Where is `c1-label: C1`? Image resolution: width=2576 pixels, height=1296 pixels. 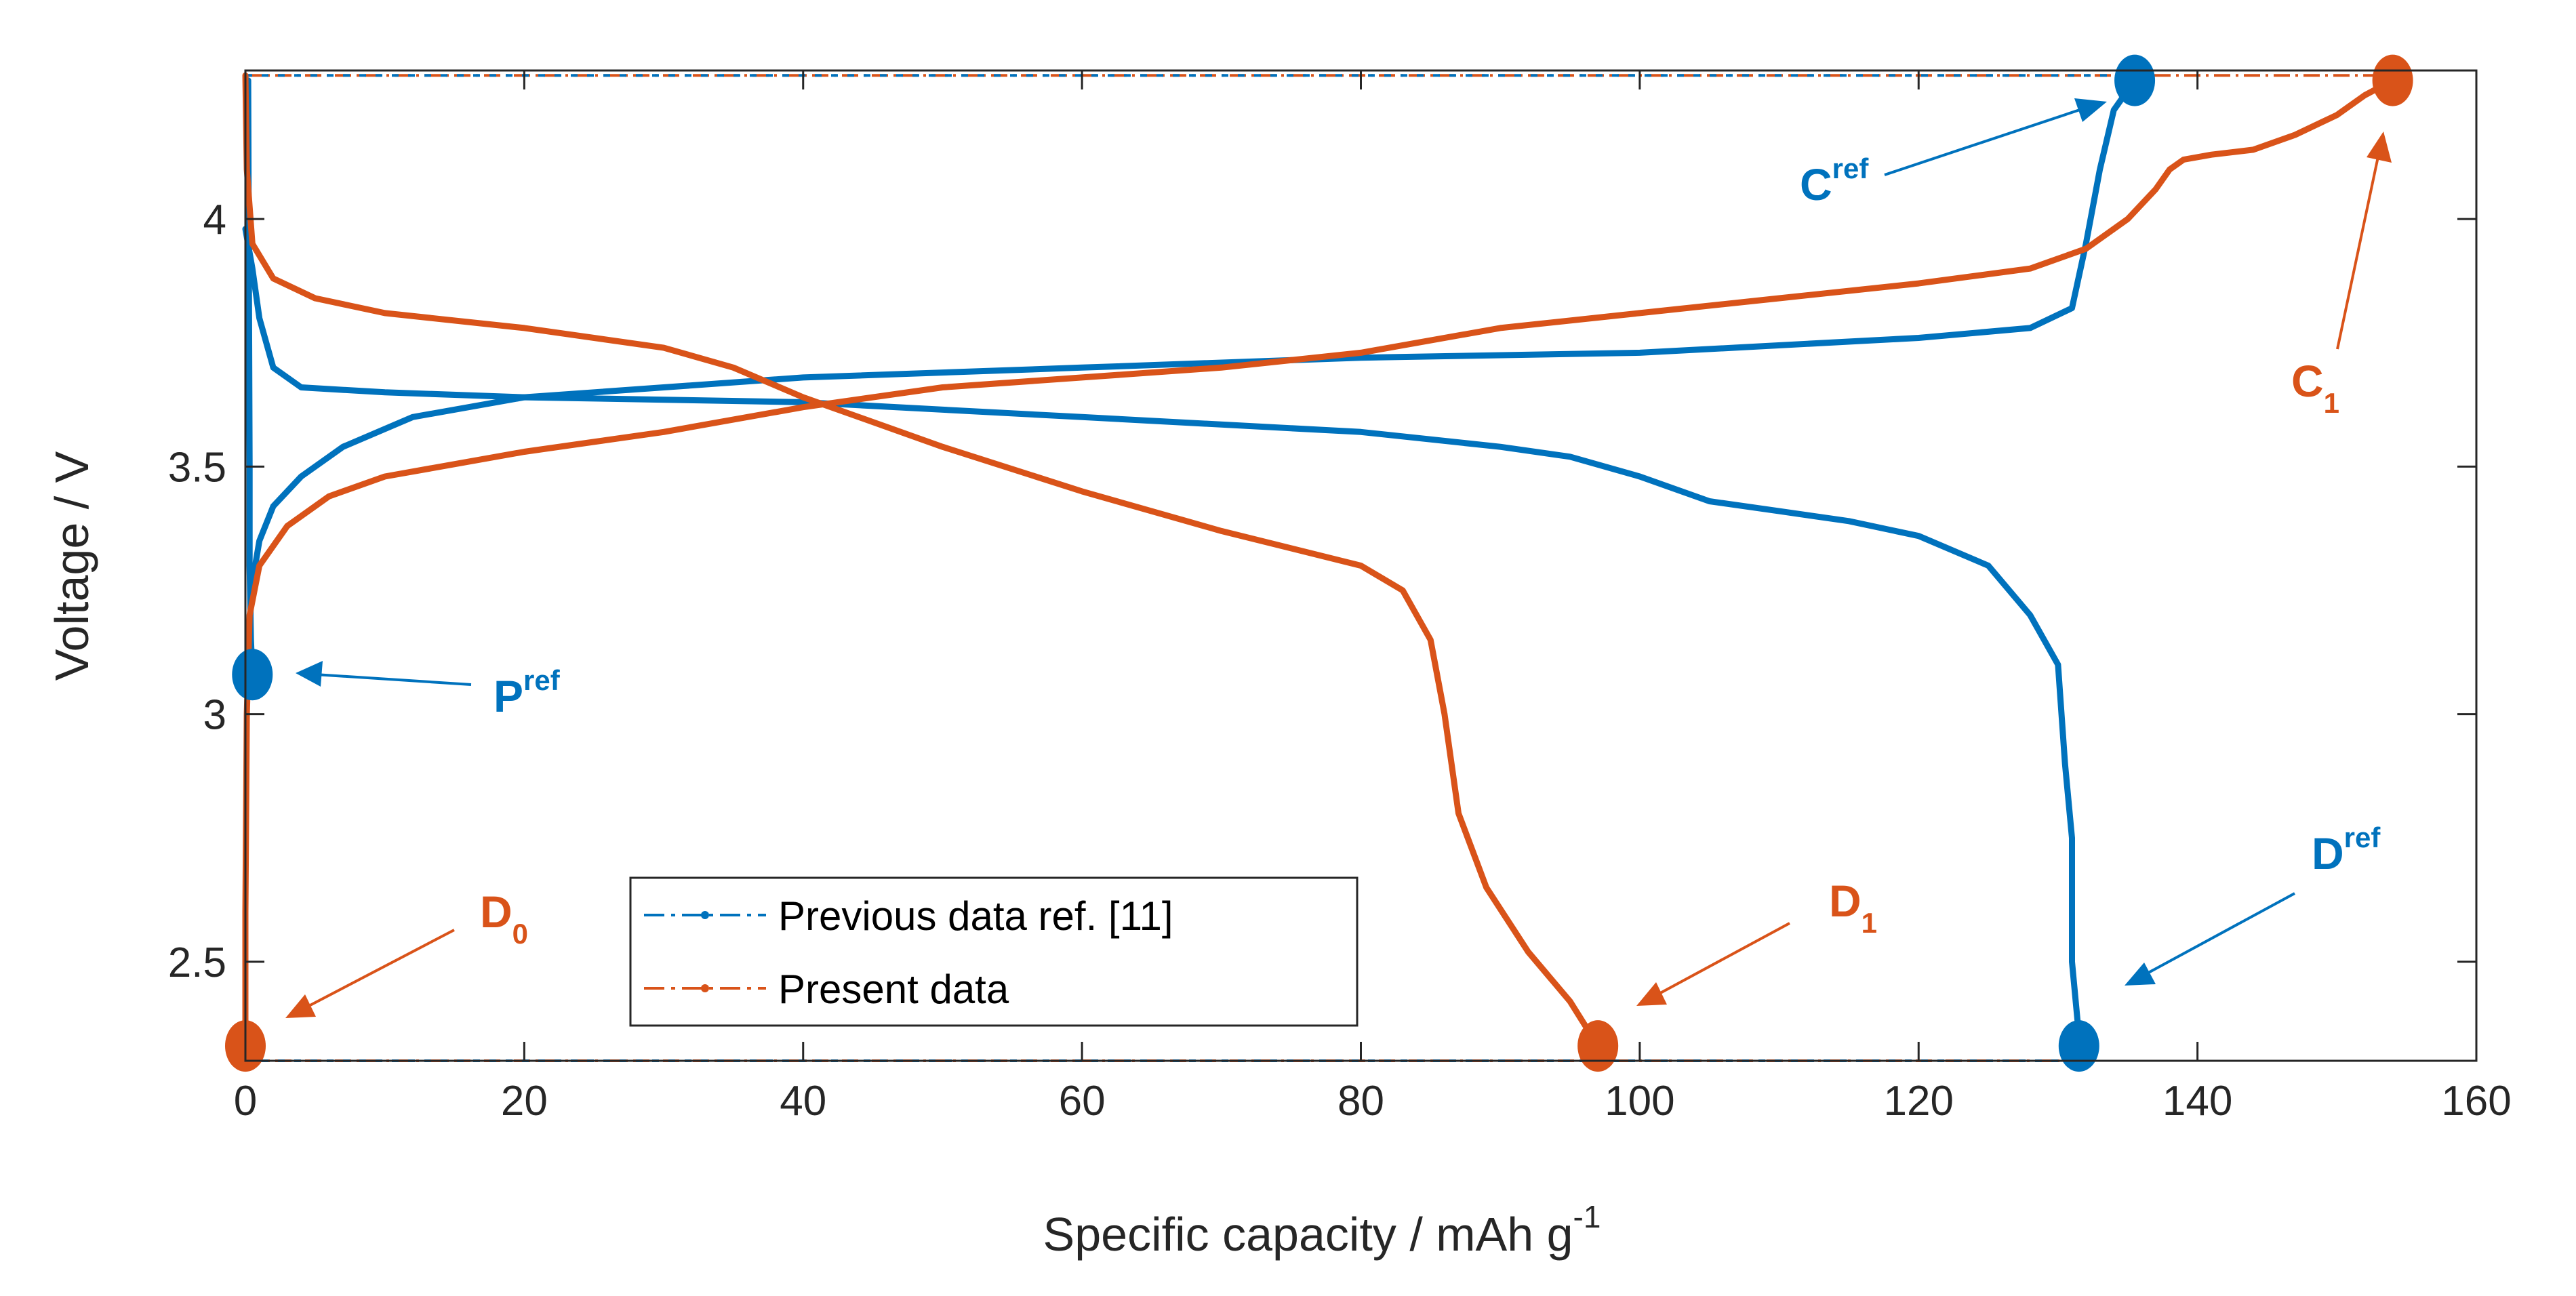
c1-label: C1 is located at coordinates (2315, 387).